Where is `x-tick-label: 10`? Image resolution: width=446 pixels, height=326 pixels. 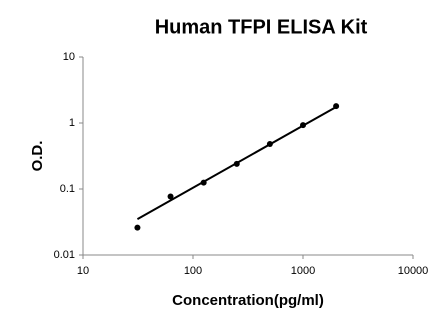 x-tick-label: 10 is located at coordinates (83, 271).